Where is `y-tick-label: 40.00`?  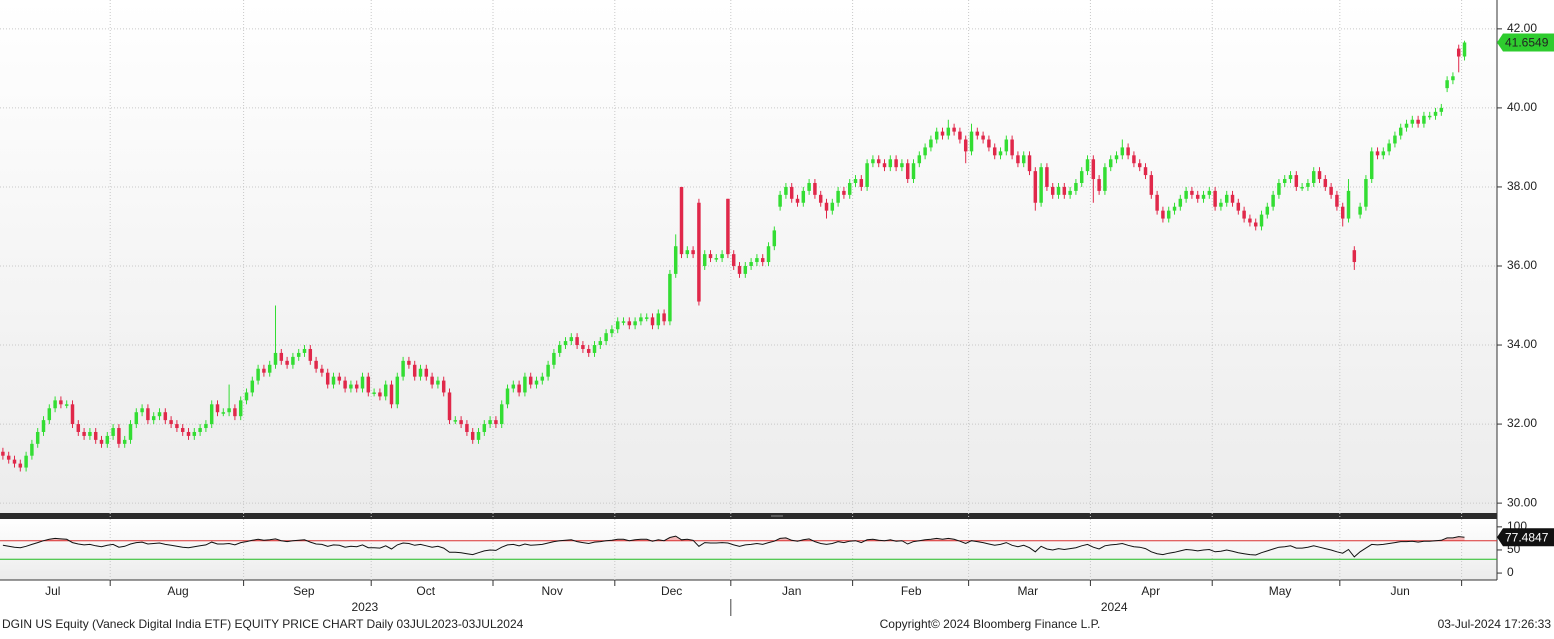 y-tick-label: 40.00 is located at coordinates (1522, 107).